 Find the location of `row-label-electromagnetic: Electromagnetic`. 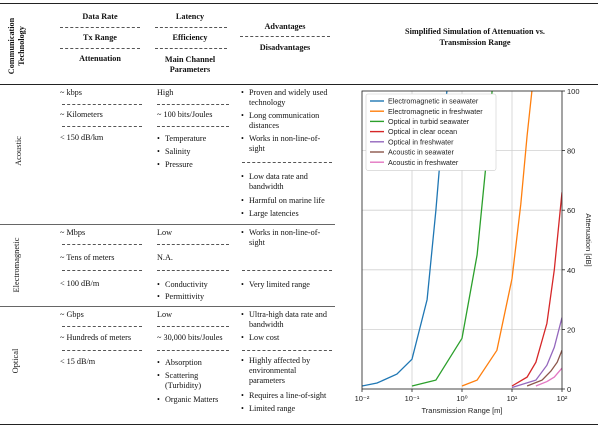

row-label-electromagnetic: Electromagnetic is located at coordinates (16, 265).